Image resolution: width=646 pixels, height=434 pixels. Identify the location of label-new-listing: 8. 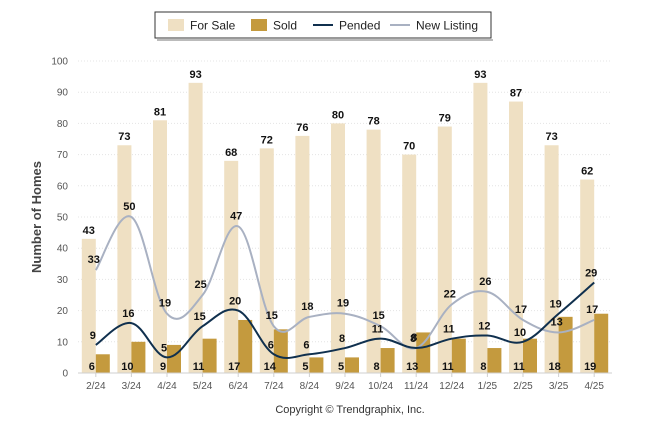
(414, 338).